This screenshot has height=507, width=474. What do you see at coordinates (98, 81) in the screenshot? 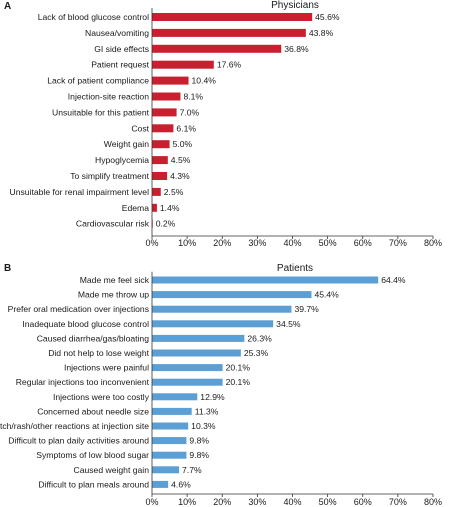
I see `category-label: Lack of patient compliance` at bounding box center [98, 81].